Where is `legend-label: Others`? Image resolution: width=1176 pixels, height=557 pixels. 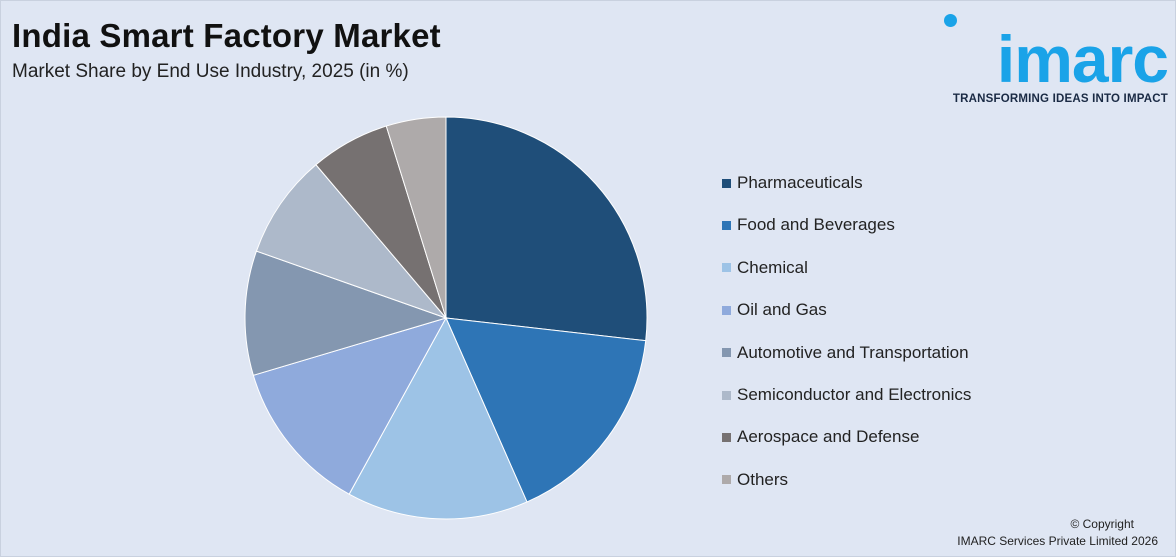 legend-label: Others is located at coordinates (763, 479).